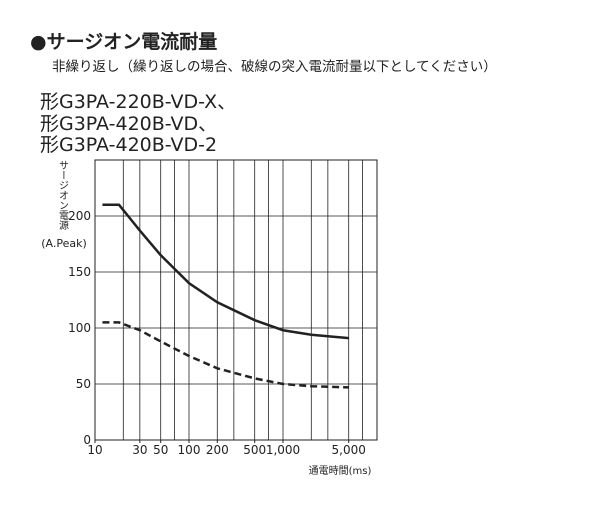 The image size is (591, 510). What do you see at coordinates (217, 450) in the screenshot?
I see `x-tick-label: 200` at bounding box center [217, 450].